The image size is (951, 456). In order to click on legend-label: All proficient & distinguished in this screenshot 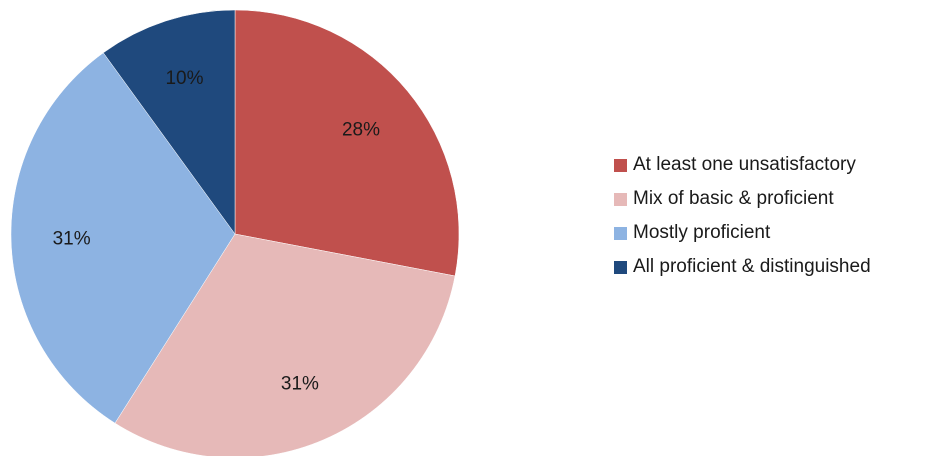, I will do `click(752, 266)`.